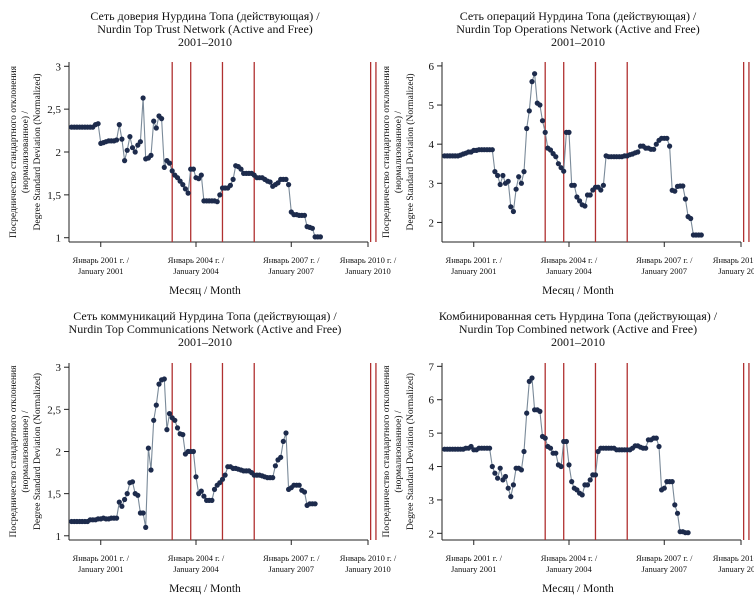 The width and height of the screenshot is (754, 598). I want to click on y-tick-label: 2,5, so click(54, 110).